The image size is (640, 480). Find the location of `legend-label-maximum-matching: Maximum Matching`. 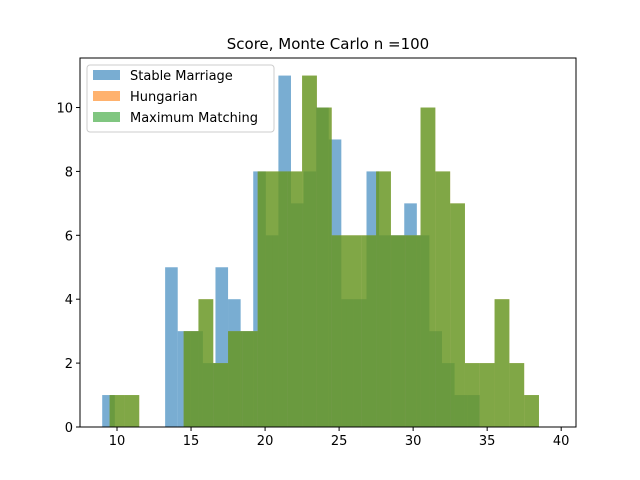

legend-label-maximum-matching: Maximum Matching is located at coordinates (194, 118).